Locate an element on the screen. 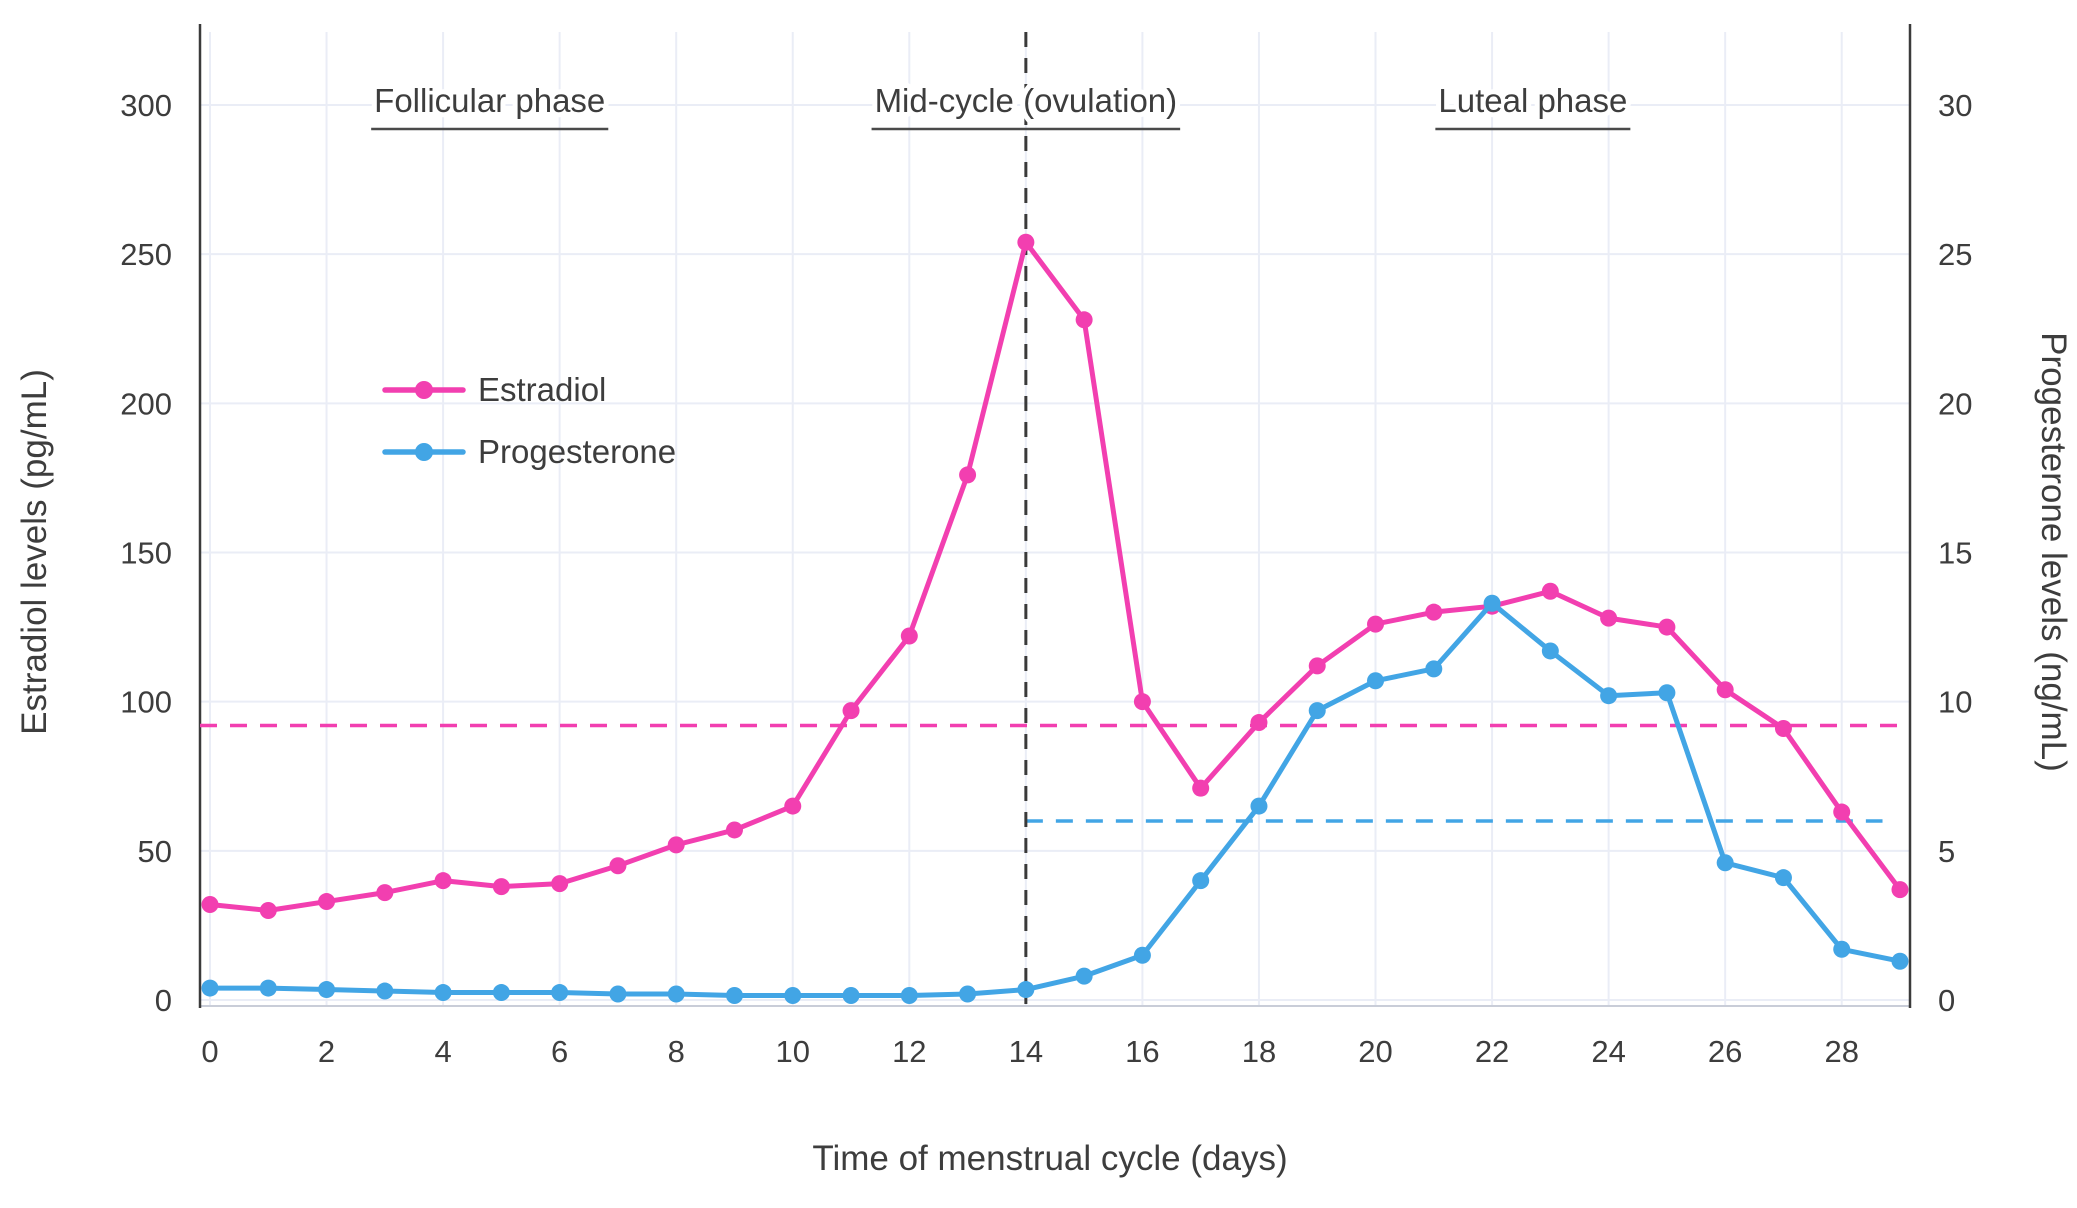 This screenshot has height=1208, width=2077. x-tick-label: 22 is located at coordinates (1492, 1051).